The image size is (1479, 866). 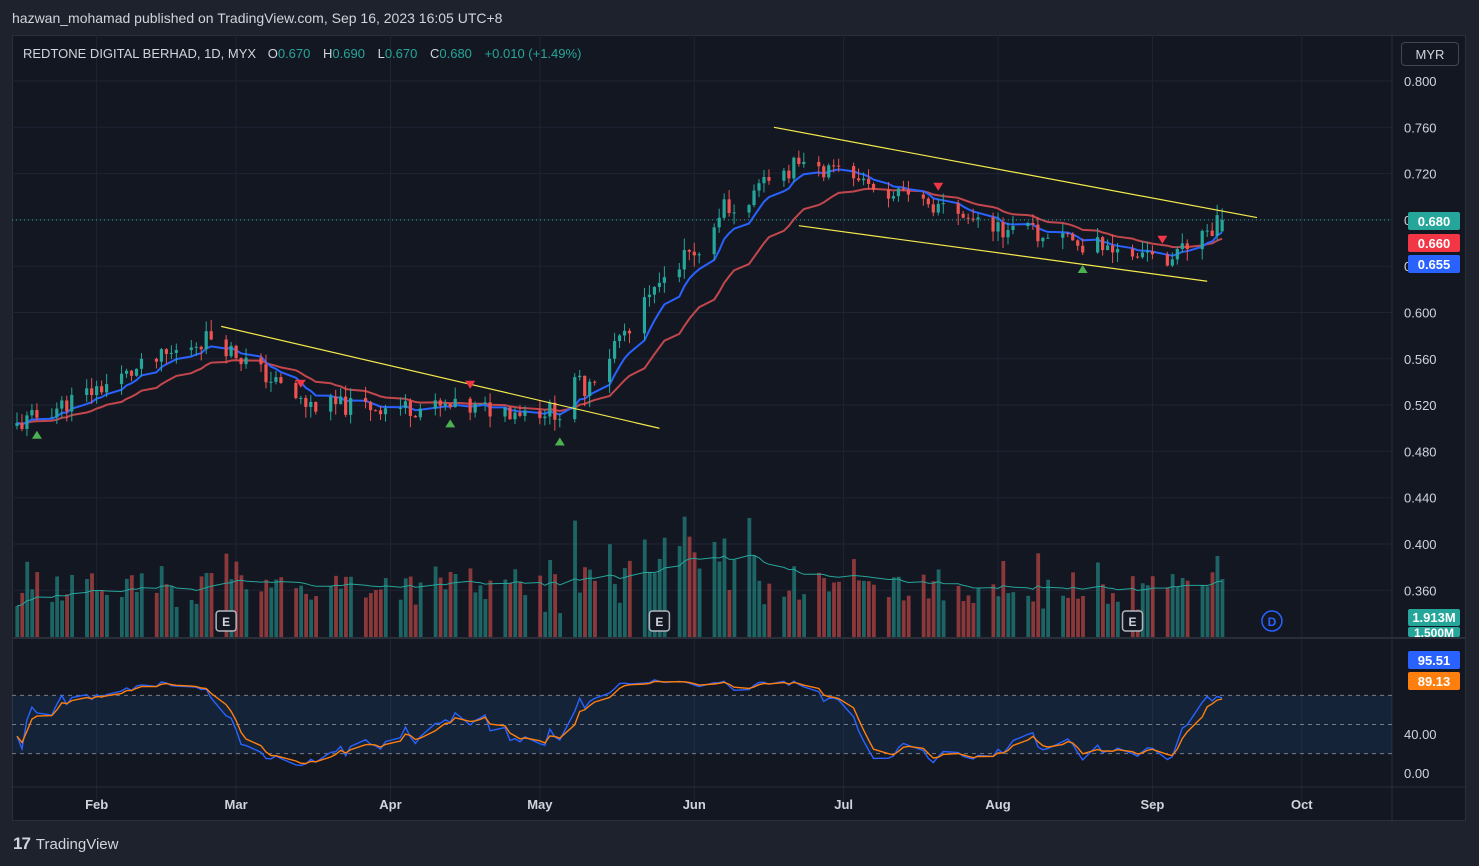 I want to click on stoch-tick-label: 0.00, so click(x=1416, y=773).